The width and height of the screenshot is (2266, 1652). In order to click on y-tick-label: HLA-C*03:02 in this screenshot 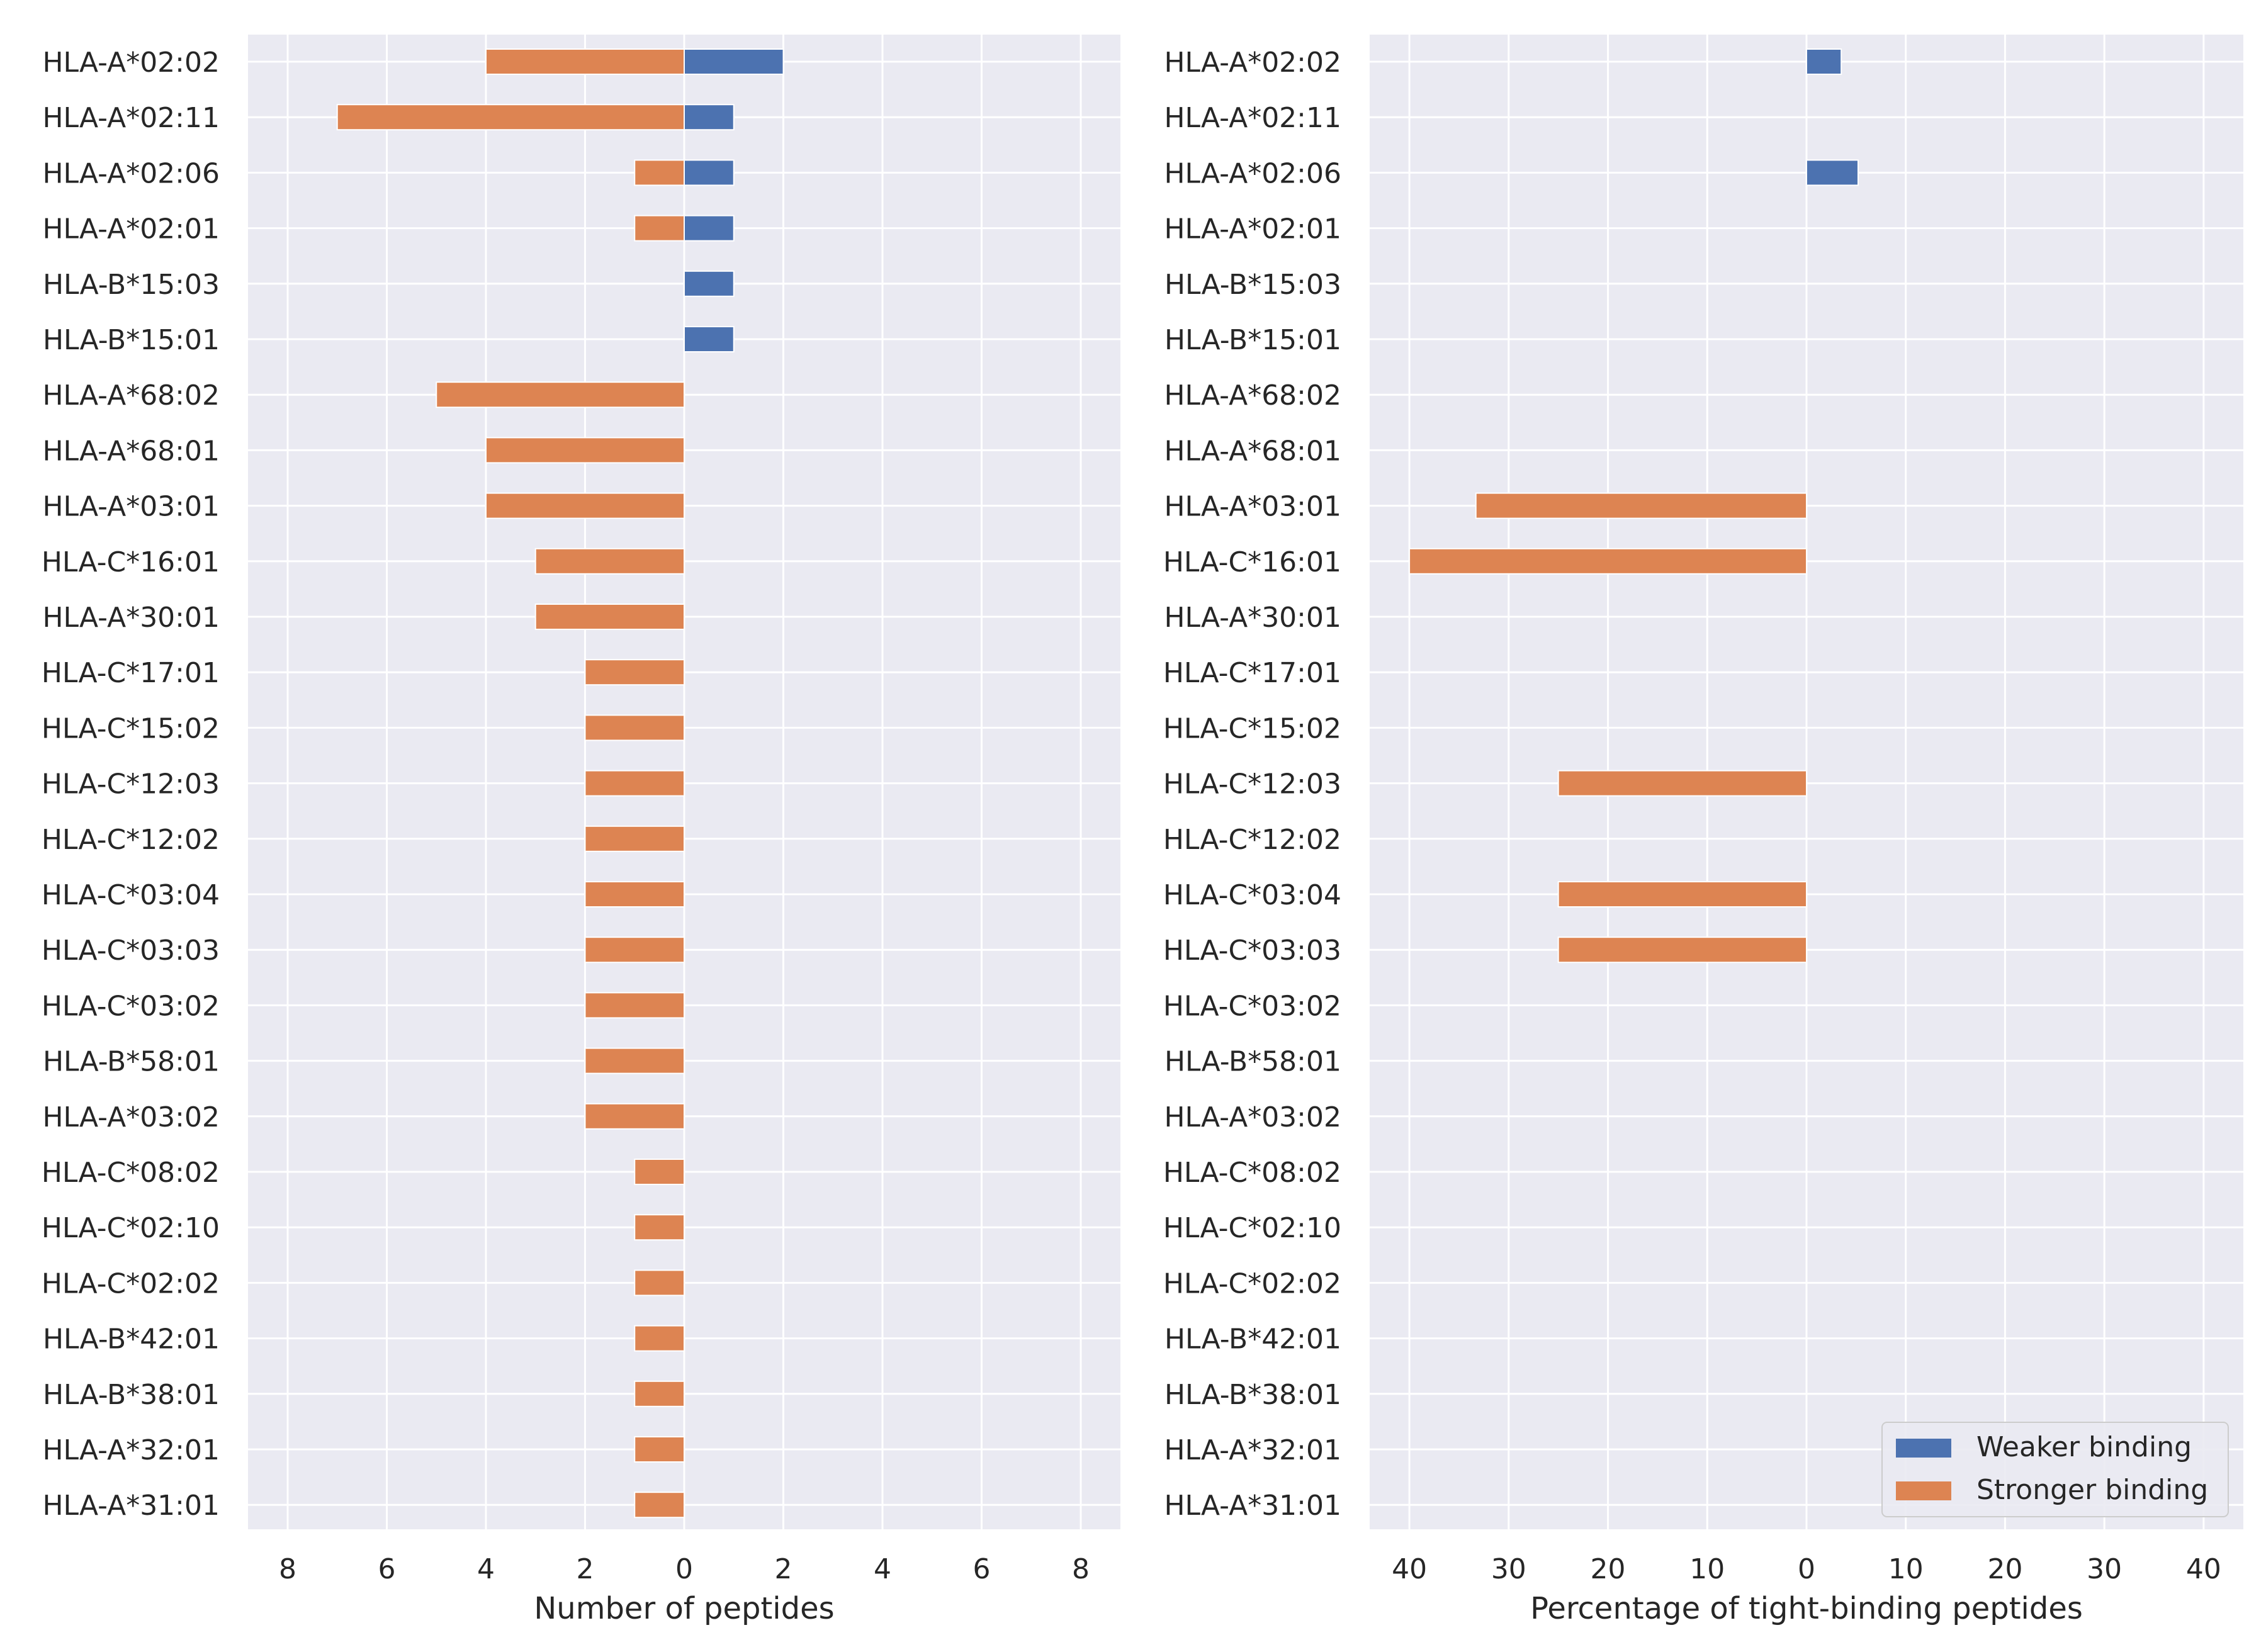, I will do `click(1252, 1006)`.